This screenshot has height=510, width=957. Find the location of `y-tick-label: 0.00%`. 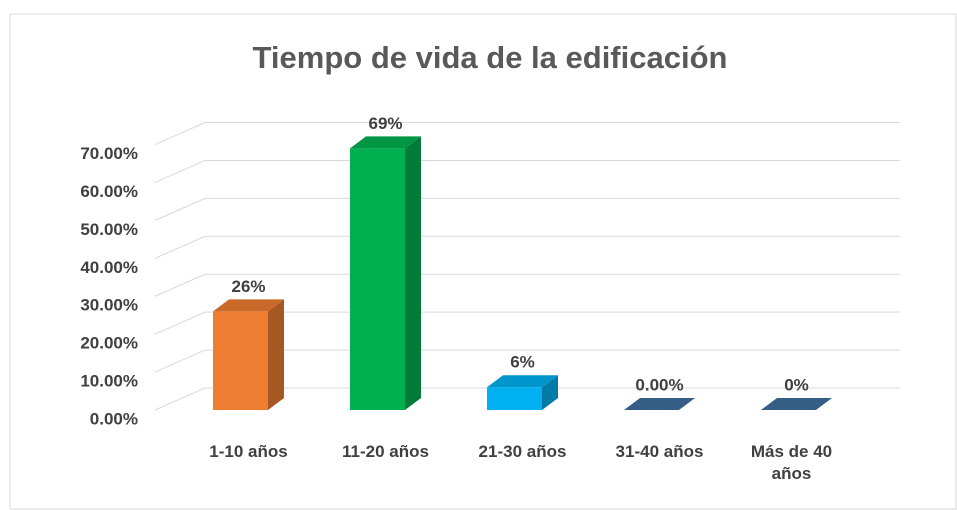

y-tick-label: 0.00% is located at coordinates (114, 418).